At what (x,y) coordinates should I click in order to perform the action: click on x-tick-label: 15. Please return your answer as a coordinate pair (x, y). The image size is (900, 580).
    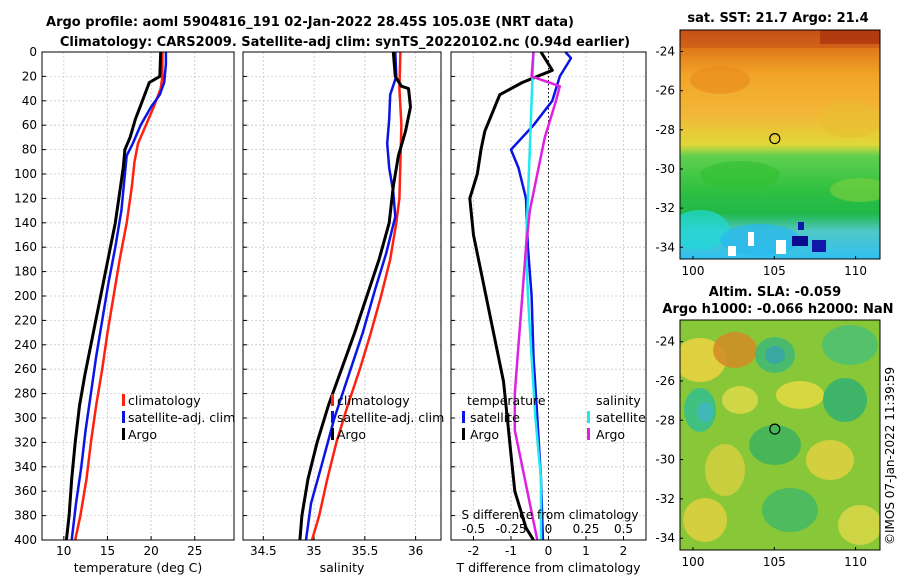
    Looking at the image, I should click on (107, 551).